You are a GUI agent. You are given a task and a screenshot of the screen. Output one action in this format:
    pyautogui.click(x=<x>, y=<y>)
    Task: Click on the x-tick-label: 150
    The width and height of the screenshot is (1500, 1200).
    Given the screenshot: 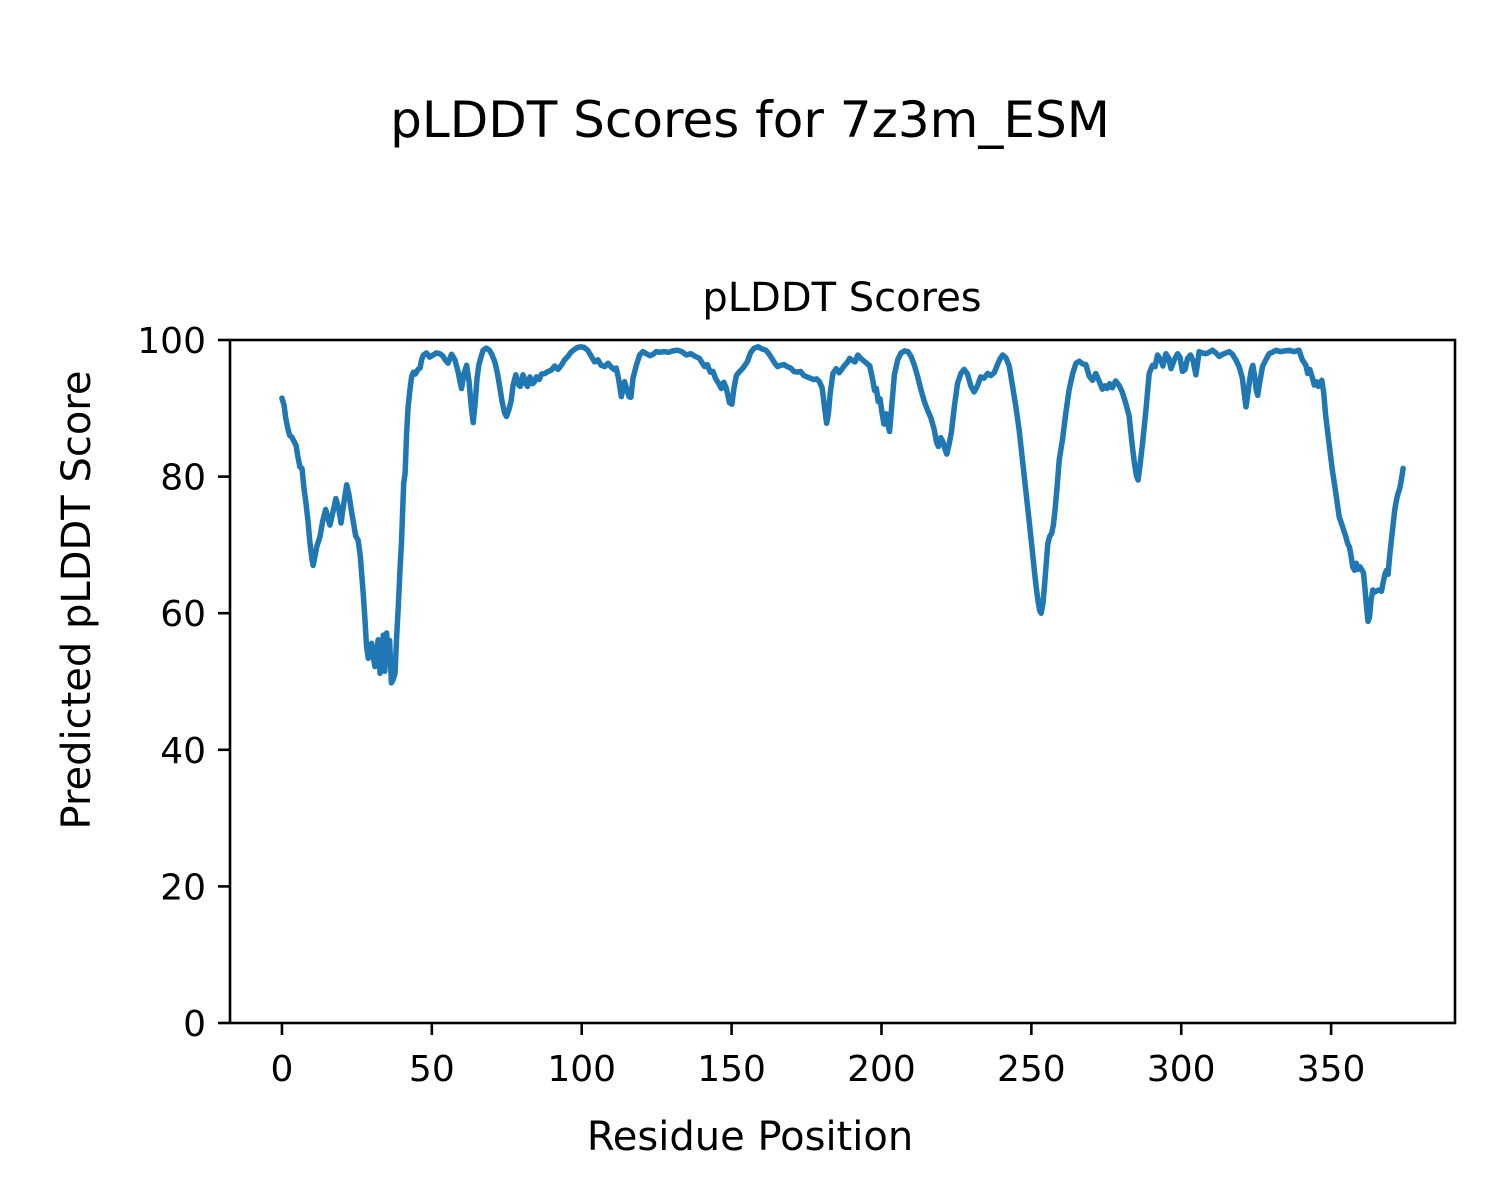 What is the action you would take?
    pyautogui.click(x=731, y=1069)
    